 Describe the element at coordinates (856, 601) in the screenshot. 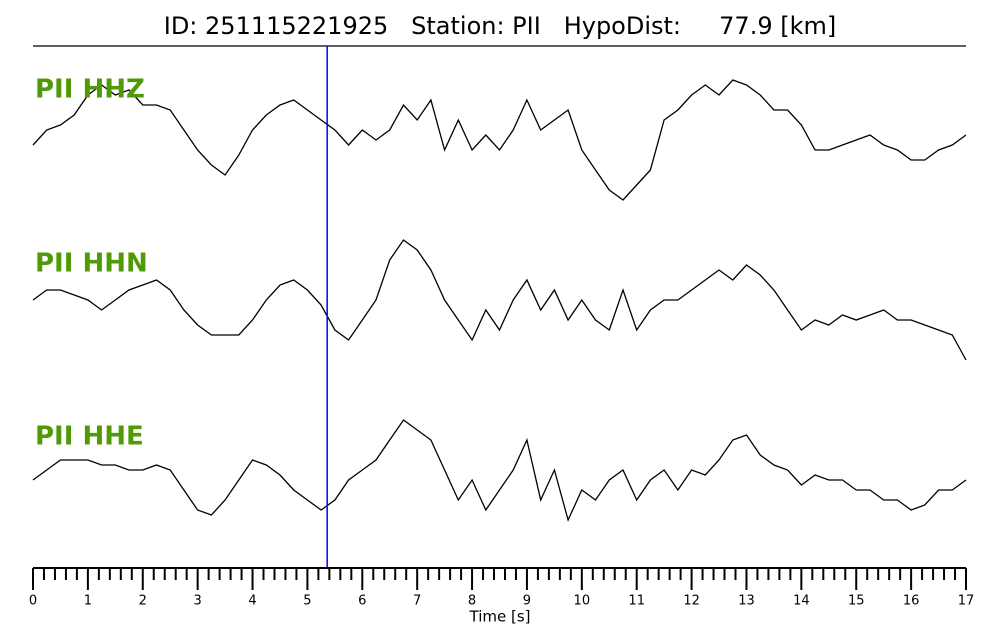

I see `x-tick-label: 15` at that location.